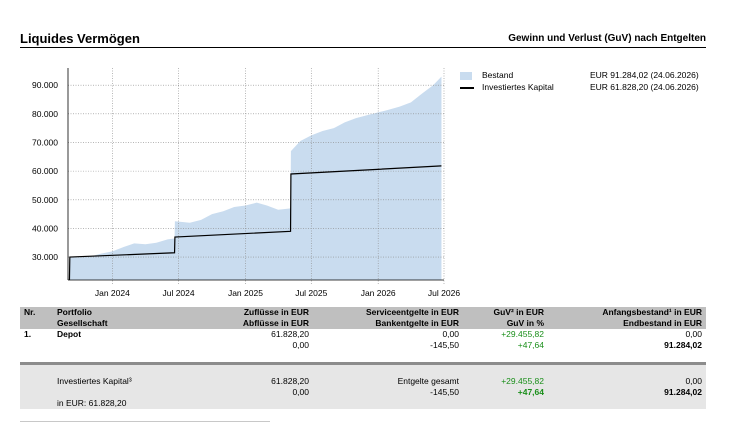 This screenshot has width=739, height=426. I want to click on col-header-bankentgelte: Bankentgelte in EUR, so click(388, 323).